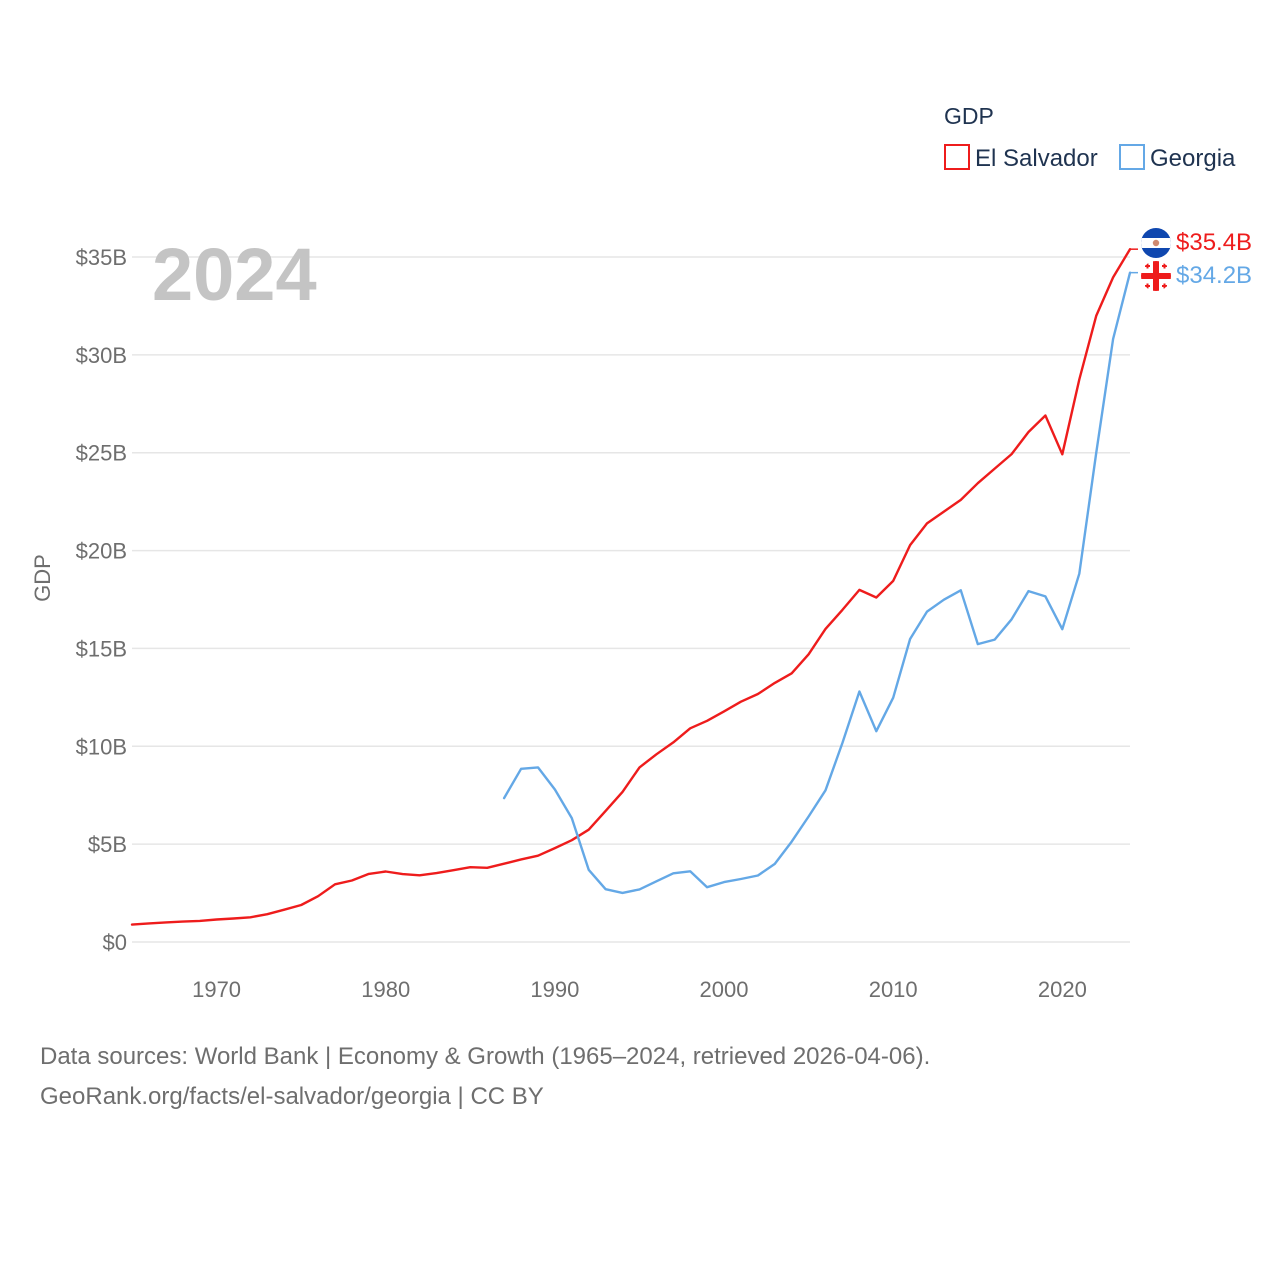 The height and width of the screenshot is (1280, 1280). Describe the element at coordinates (893, 989) in the screenshot. I see `x-tick-label: 2010` at that location.